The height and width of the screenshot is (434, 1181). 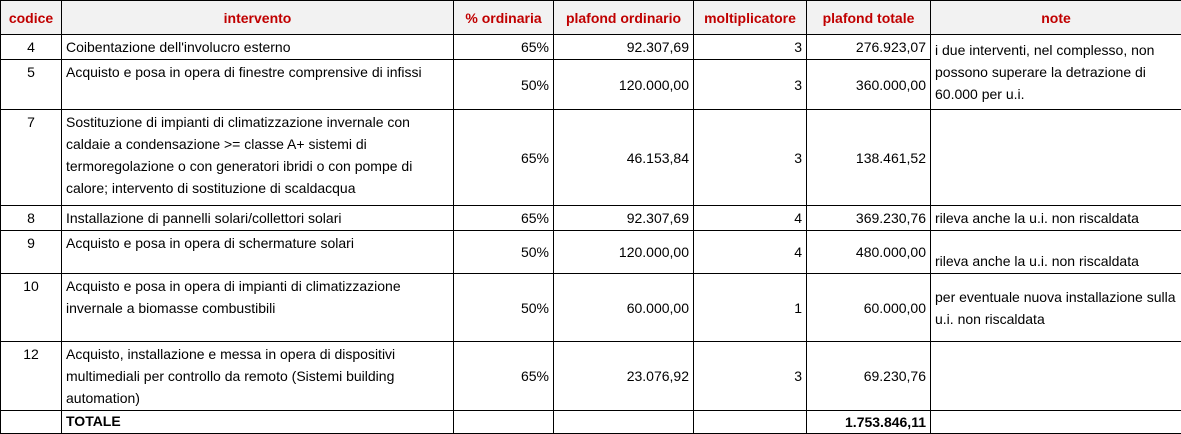 What do you see at coordinates (31, 376) in the screenshot?
I see `cell-codice: 12` at bounding box center [31, 376].